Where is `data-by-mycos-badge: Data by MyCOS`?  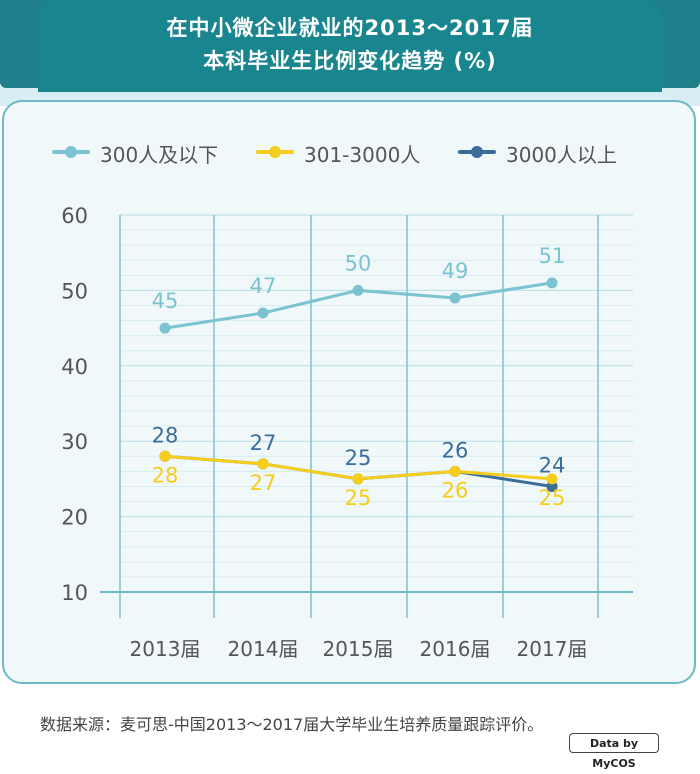 data-by-mycos-badge: Data by MyCOS is located at coordinates (614, 751).